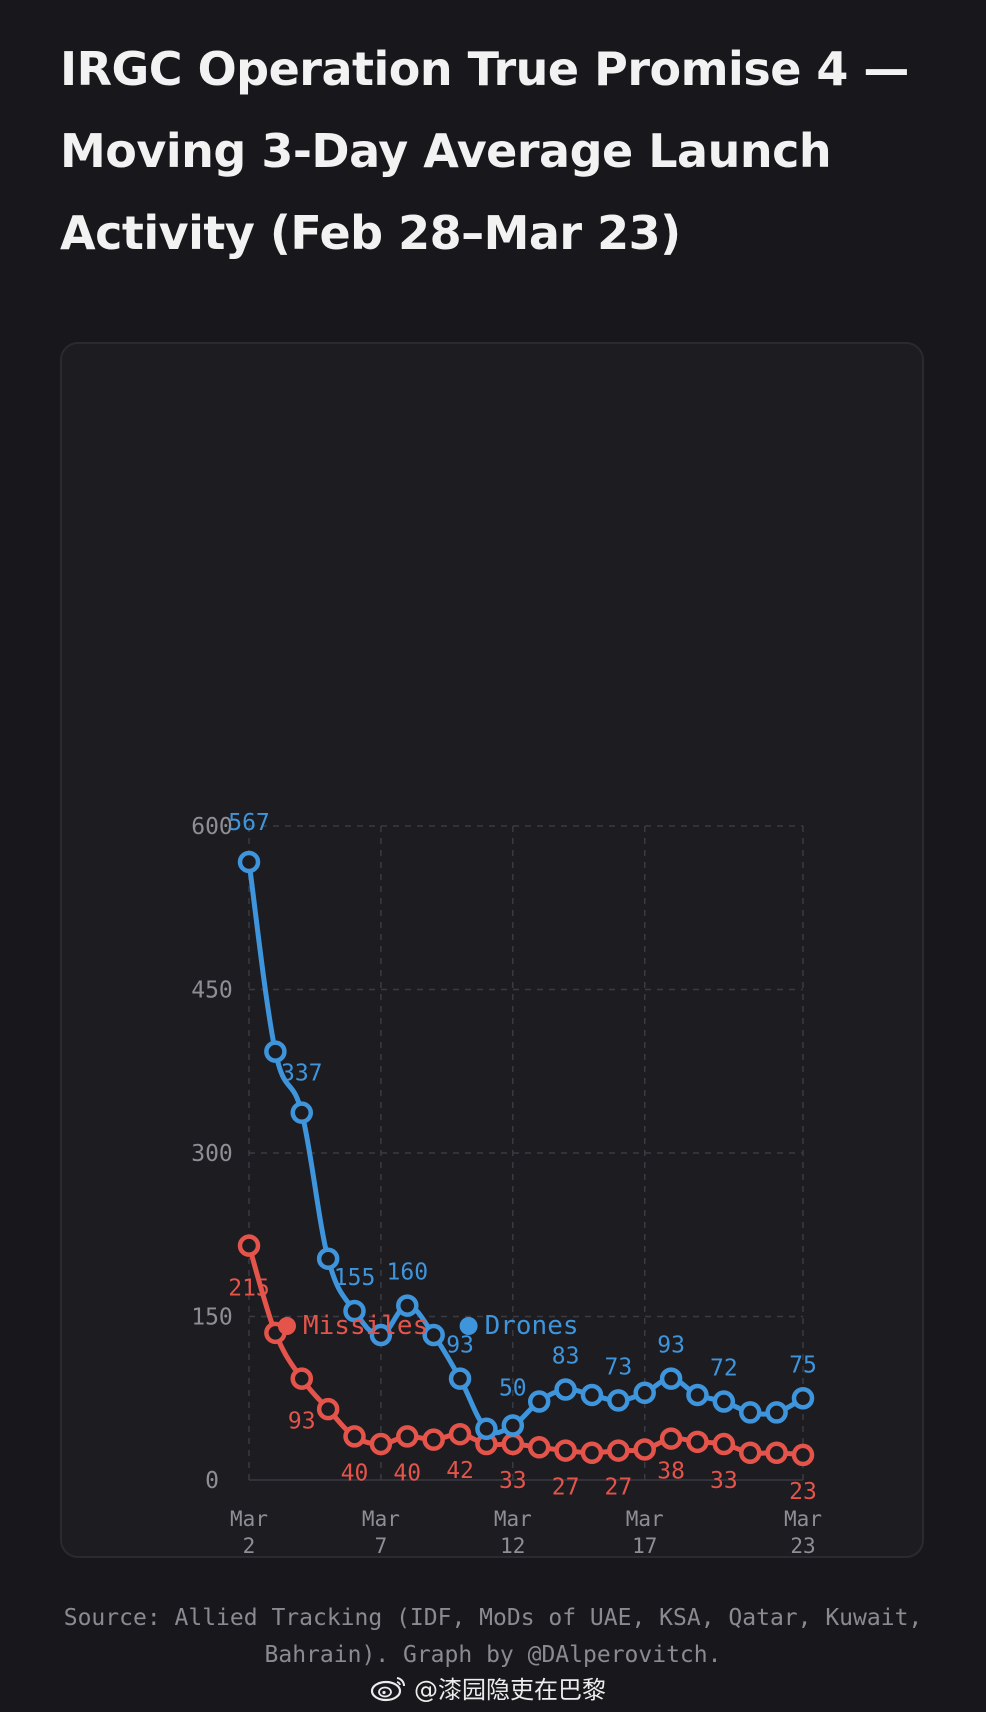 The width and height of the screenshot is (986, 1712). What do you see at coordinates (513, 1389) in the screenshot?
I see `drones-data-label: 50` at bounding box center [513, 1389].